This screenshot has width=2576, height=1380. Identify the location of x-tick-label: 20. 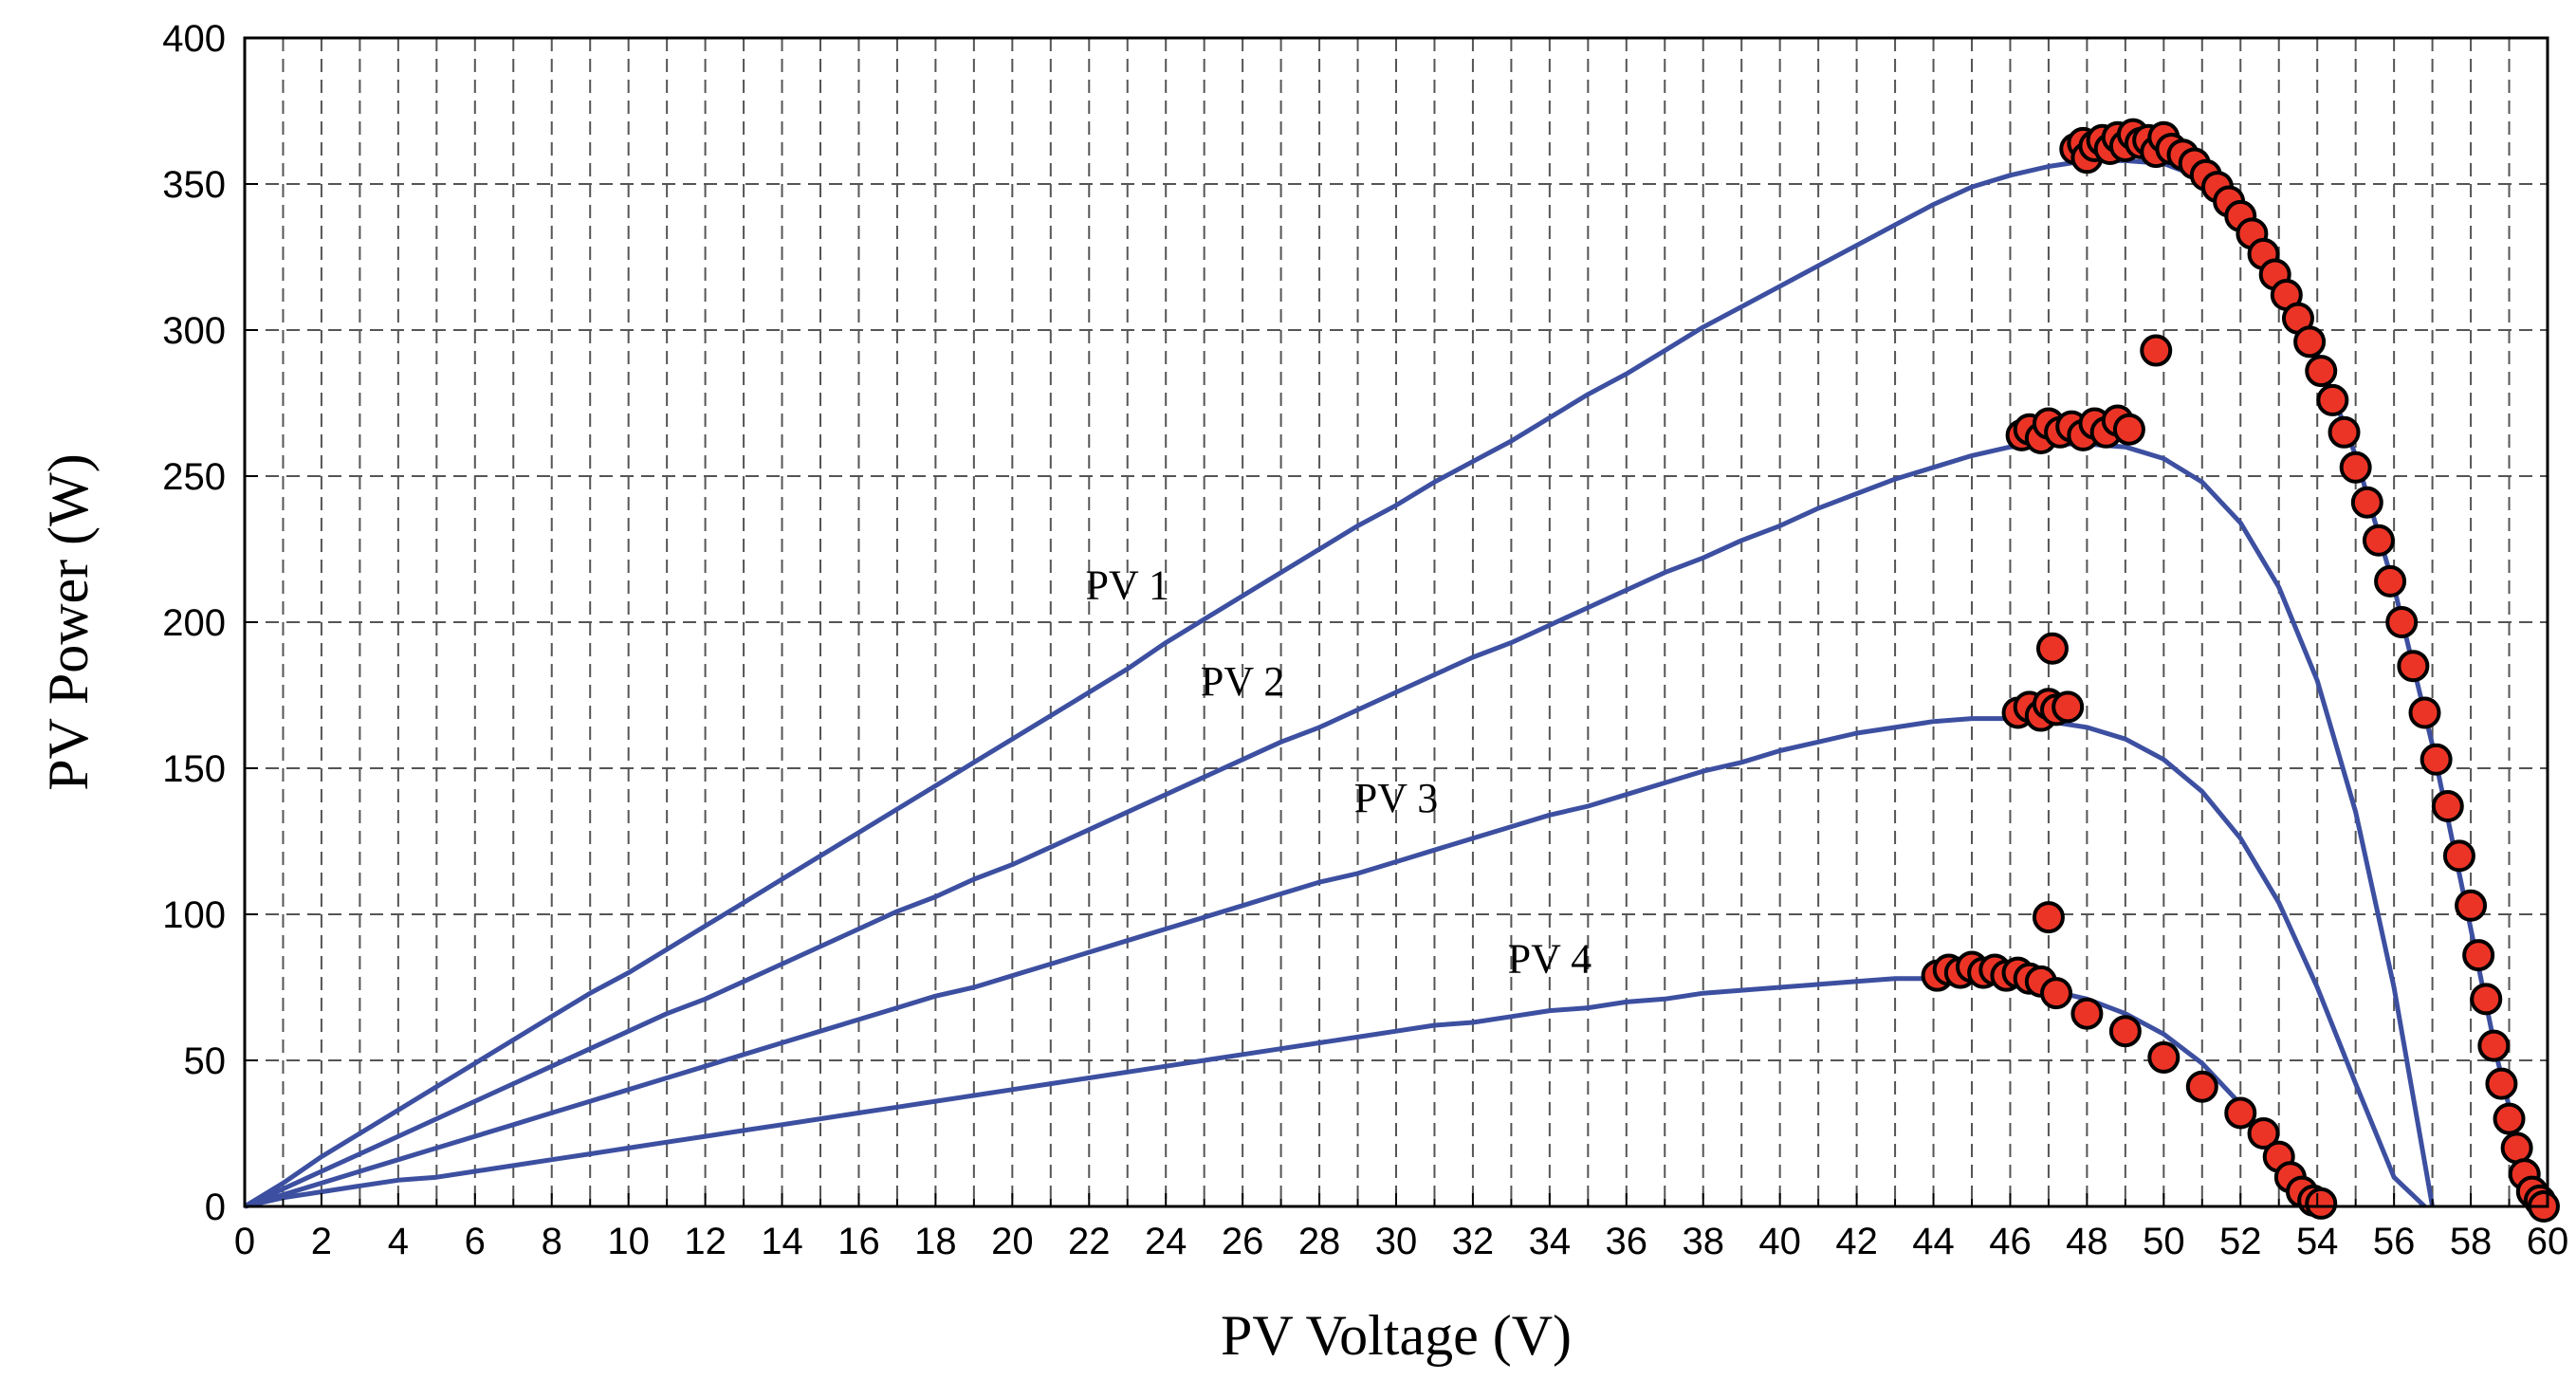
(1012, 1241).